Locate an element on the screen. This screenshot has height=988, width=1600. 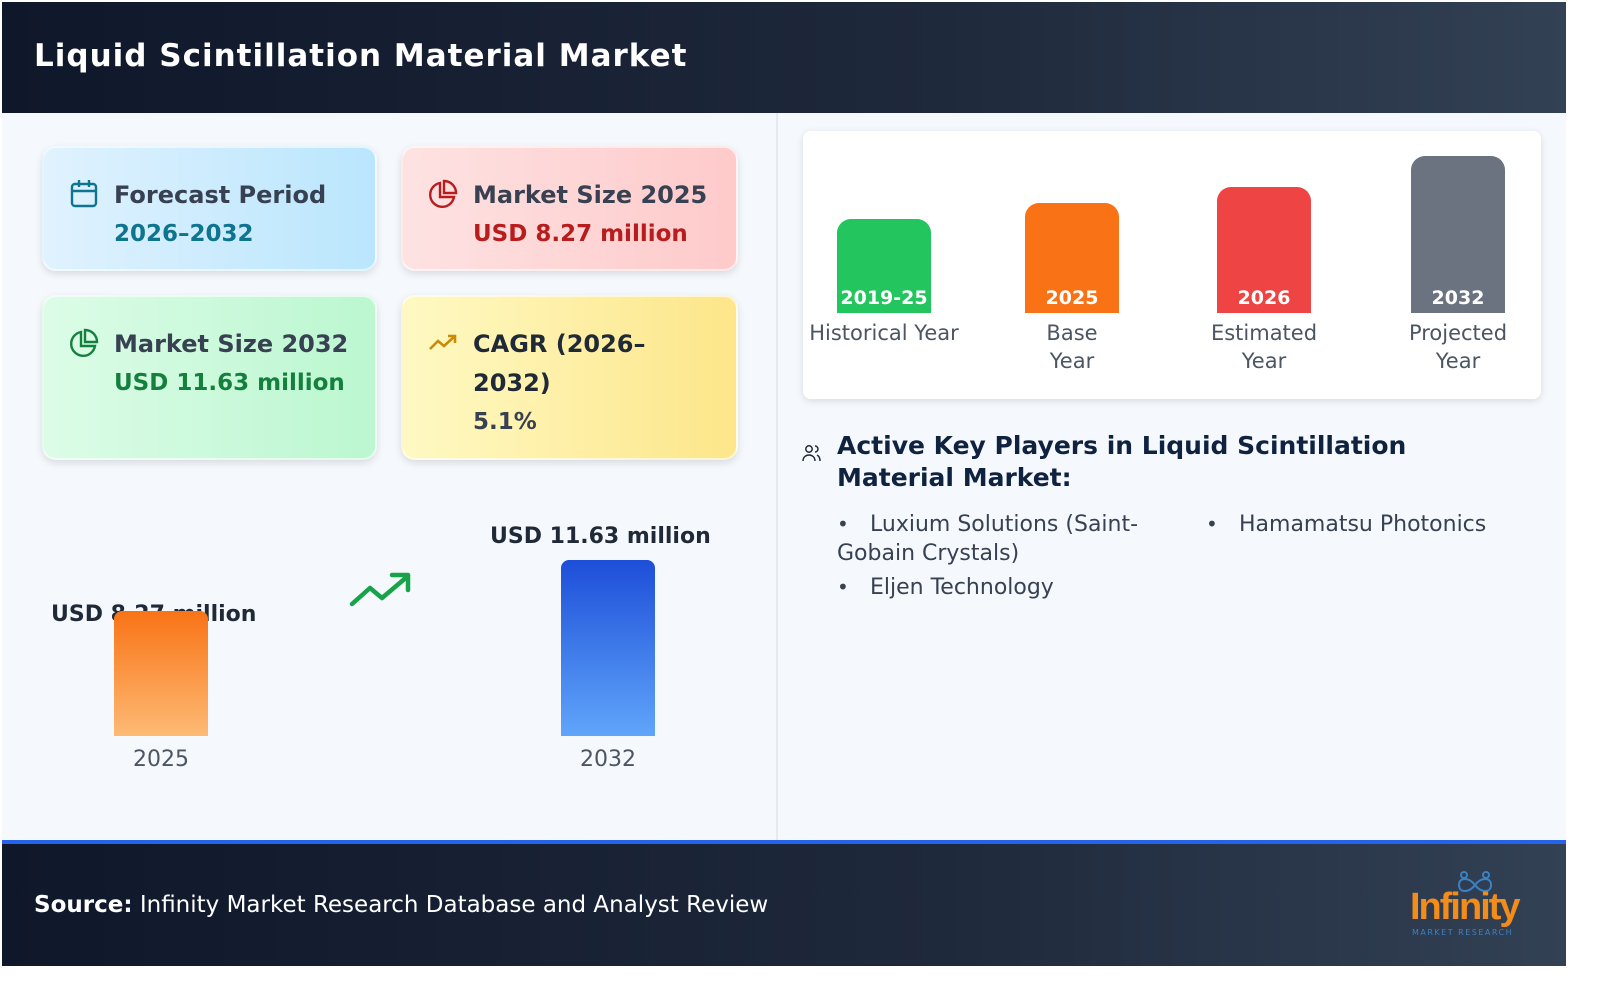
bar-year-2032: 2032 is located at coordinates (608, 759).